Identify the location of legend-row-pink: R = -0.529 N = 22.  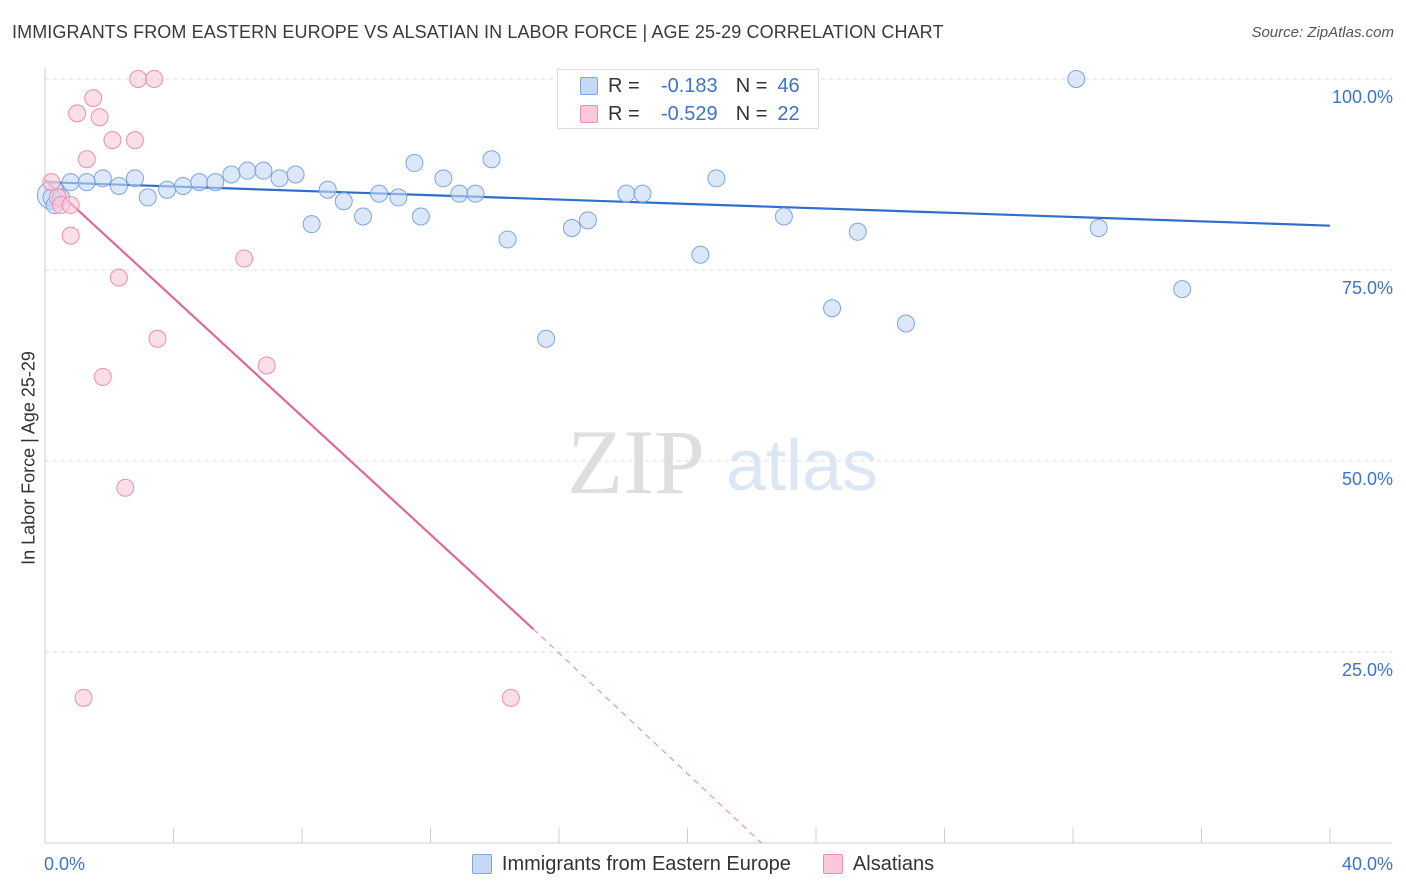
(690, 114).